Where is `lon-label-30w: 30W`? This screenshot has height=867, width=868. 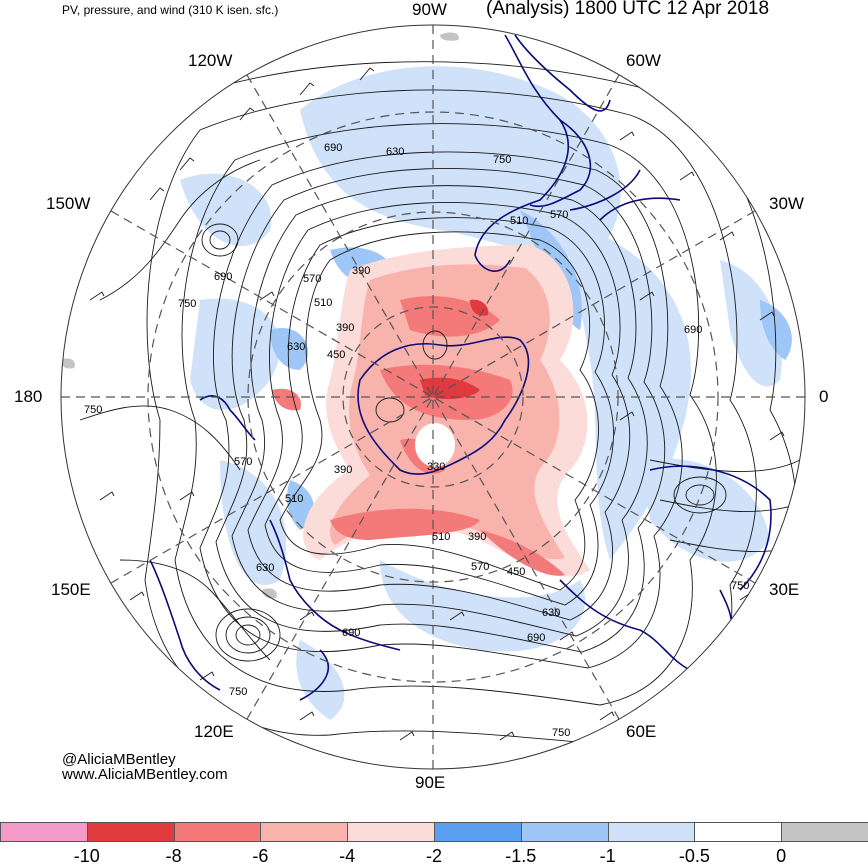 lon-label-30w: 30W is located at coordinates (786, 203).